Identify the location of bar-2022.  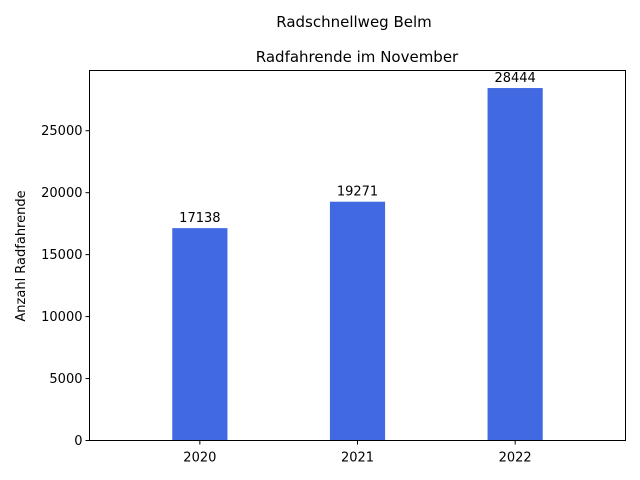
(515, 264).